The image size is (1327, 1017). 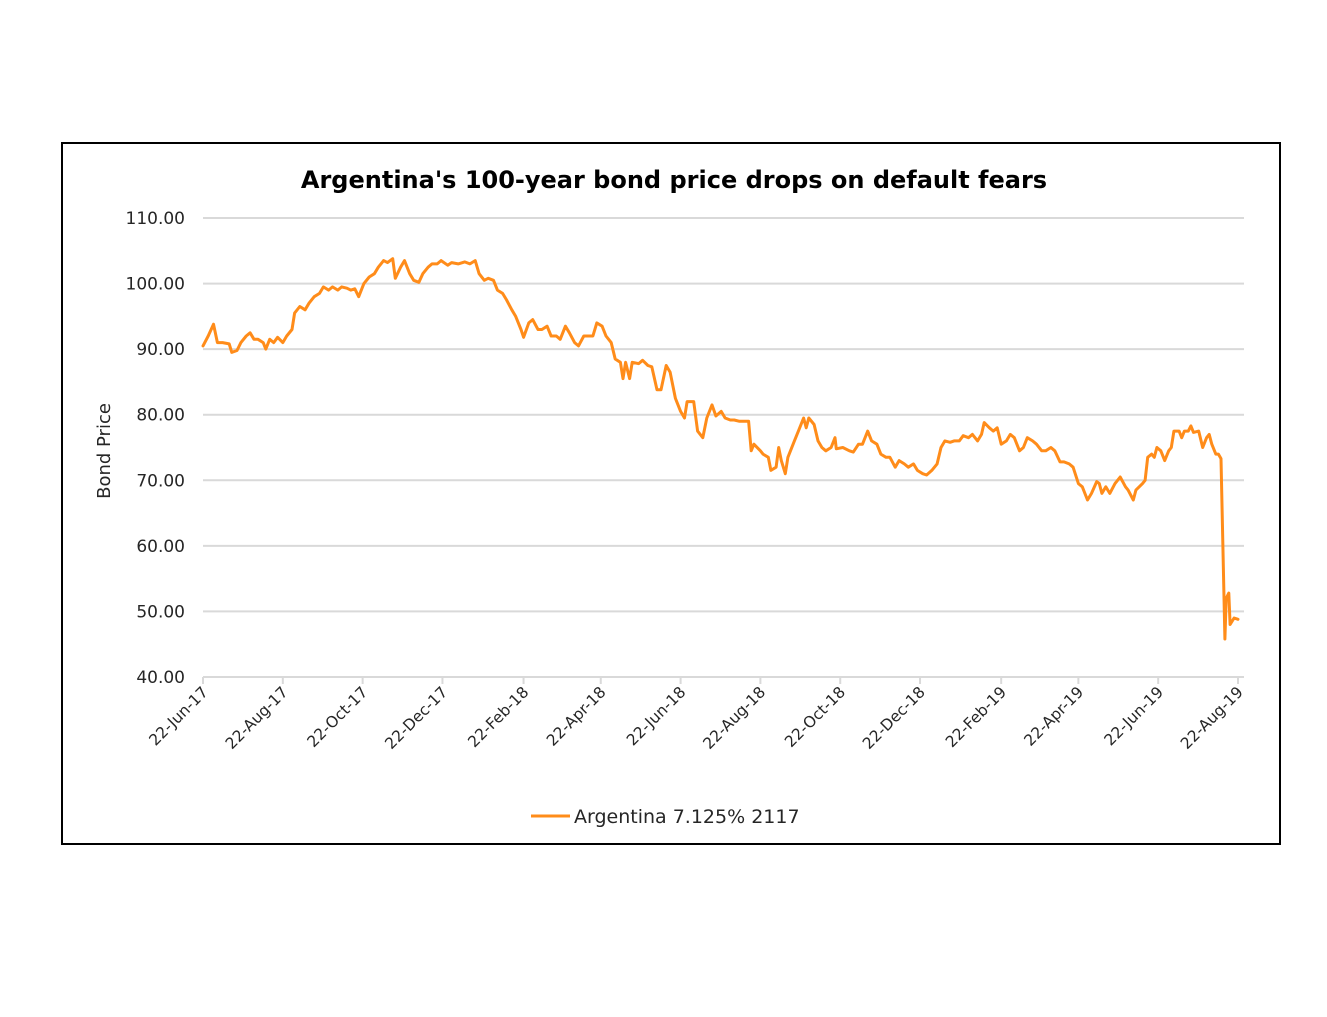 What do you see at coordinates (656, 716) in the screenshot?
I see `x-tick-label: 22-Jun-18` at bounding box center [656, 716].